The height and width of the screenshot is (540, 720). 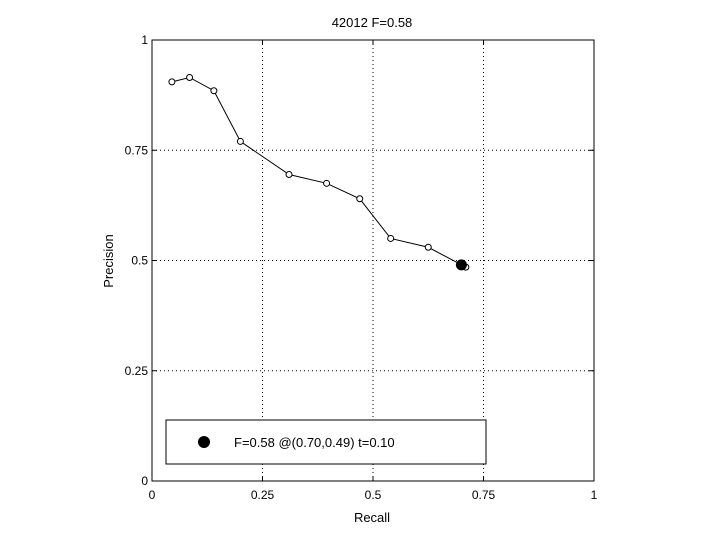 What do you see at coordinates (144, 40) in the screenshot?
I see `y-tick-label: 1` at bounding box center [144, 40].